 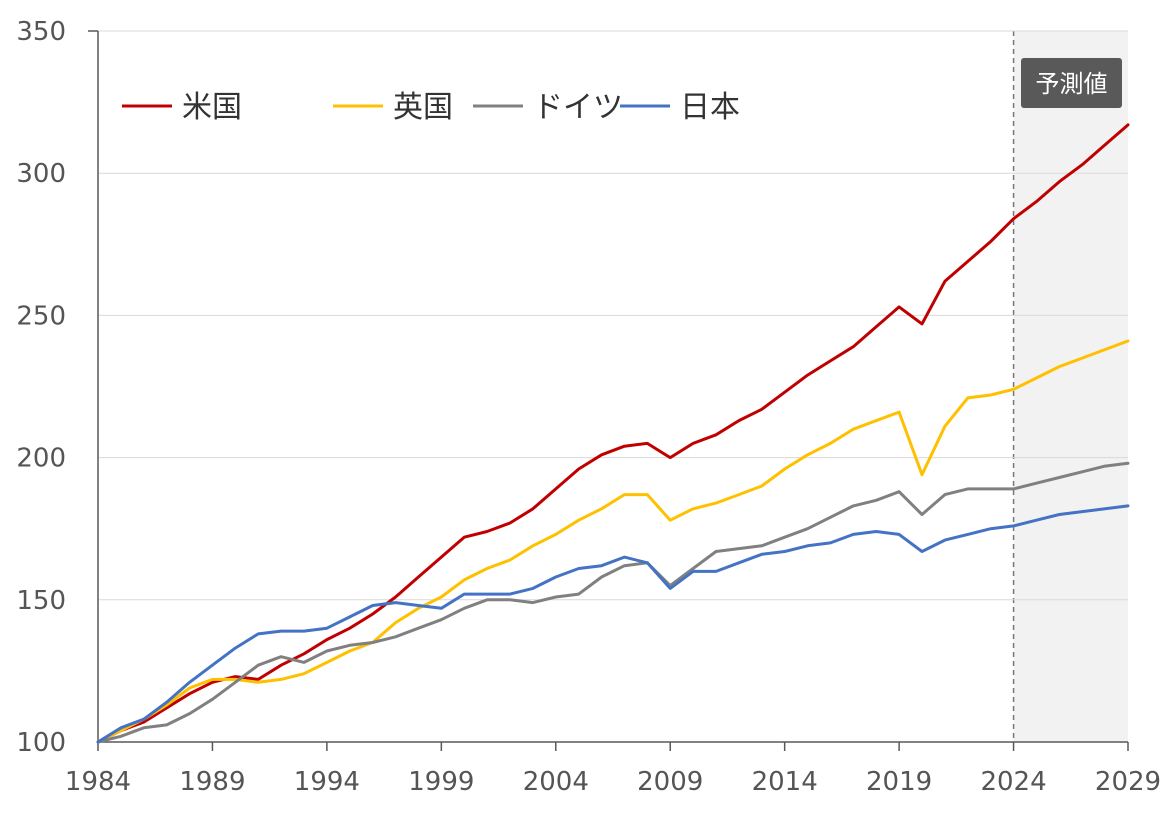 What do you see at coordinates (423, 107) in the screenshot?
I see `legend-label: 英国` at bounding box center [423, 107].